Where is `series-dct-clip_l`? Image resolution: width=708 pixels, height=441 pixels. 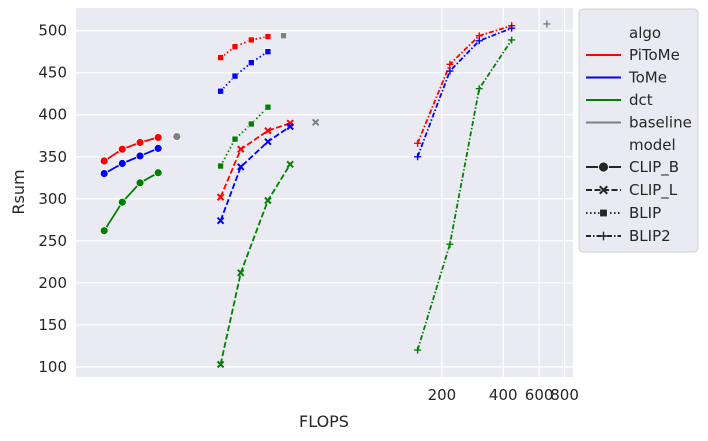
series-dct-clip_l is located at coordinates (255, 264).